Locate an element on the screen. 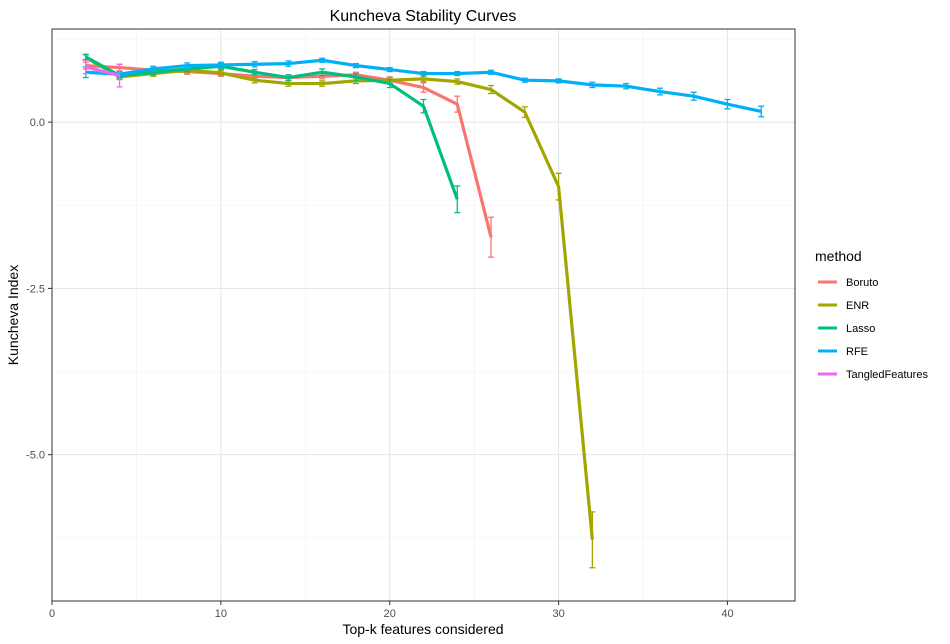  x-tick-label: 20 is located at coordinates (390, 614).